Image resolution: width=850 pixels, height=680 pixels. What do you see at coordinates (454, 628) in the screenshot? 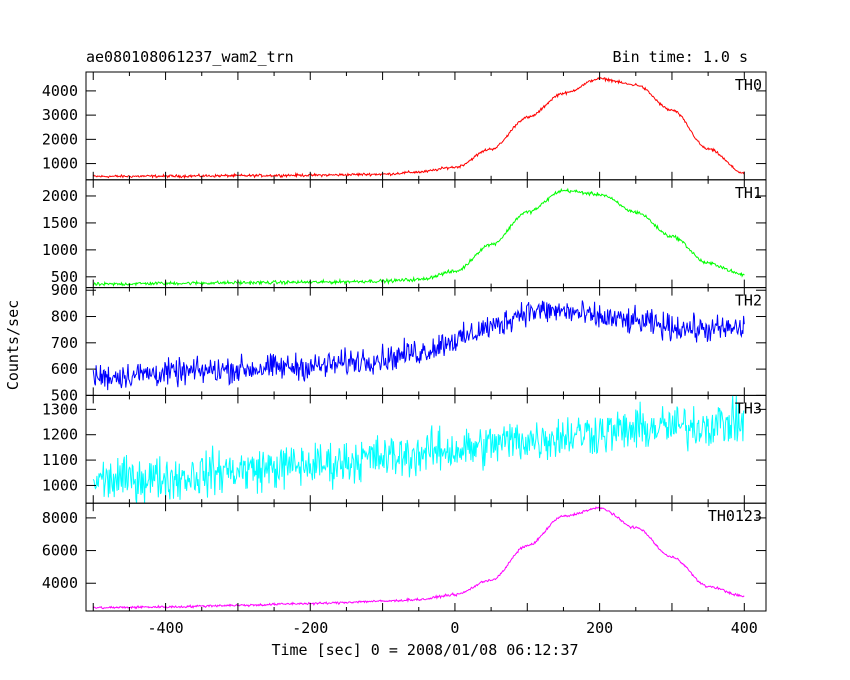
I see `x-tick-label: 0` at bounding box center [454, 628].